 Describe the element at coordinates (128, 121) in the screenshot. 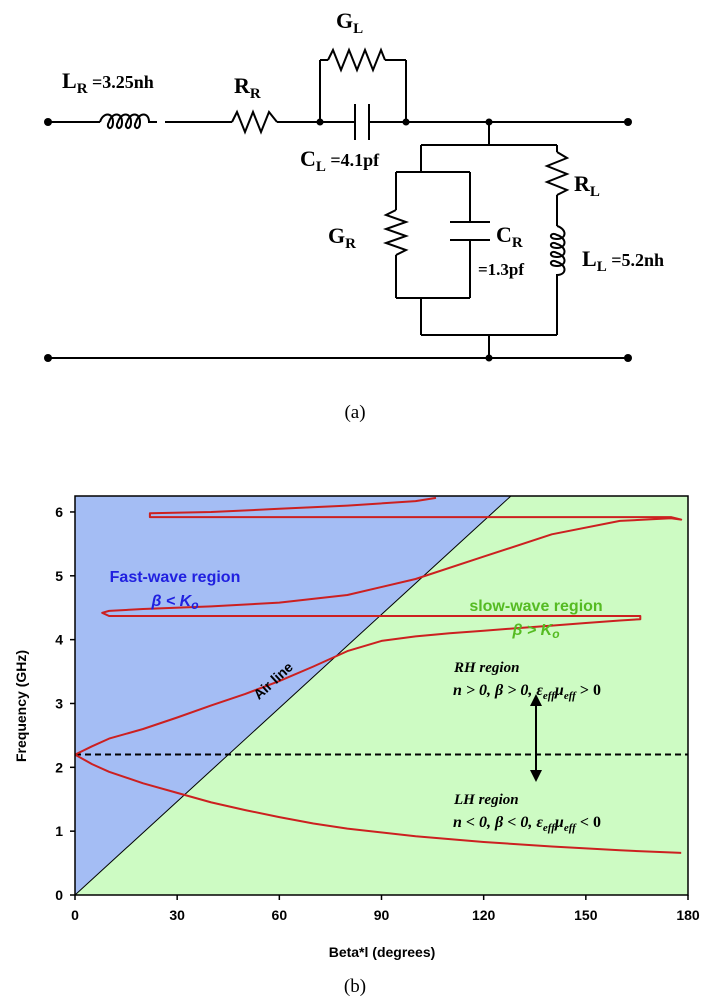

I see `inductor-lr` at that location.